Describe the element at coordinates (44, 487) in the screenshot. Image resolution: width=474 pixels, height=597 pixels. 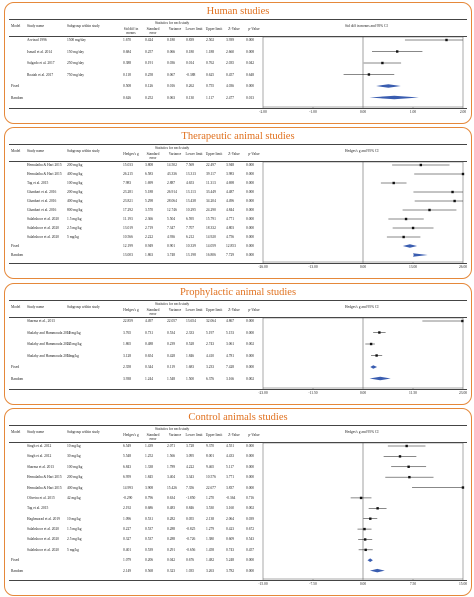
I see `row-study: Hemalatha & Hari 2015` at that location.